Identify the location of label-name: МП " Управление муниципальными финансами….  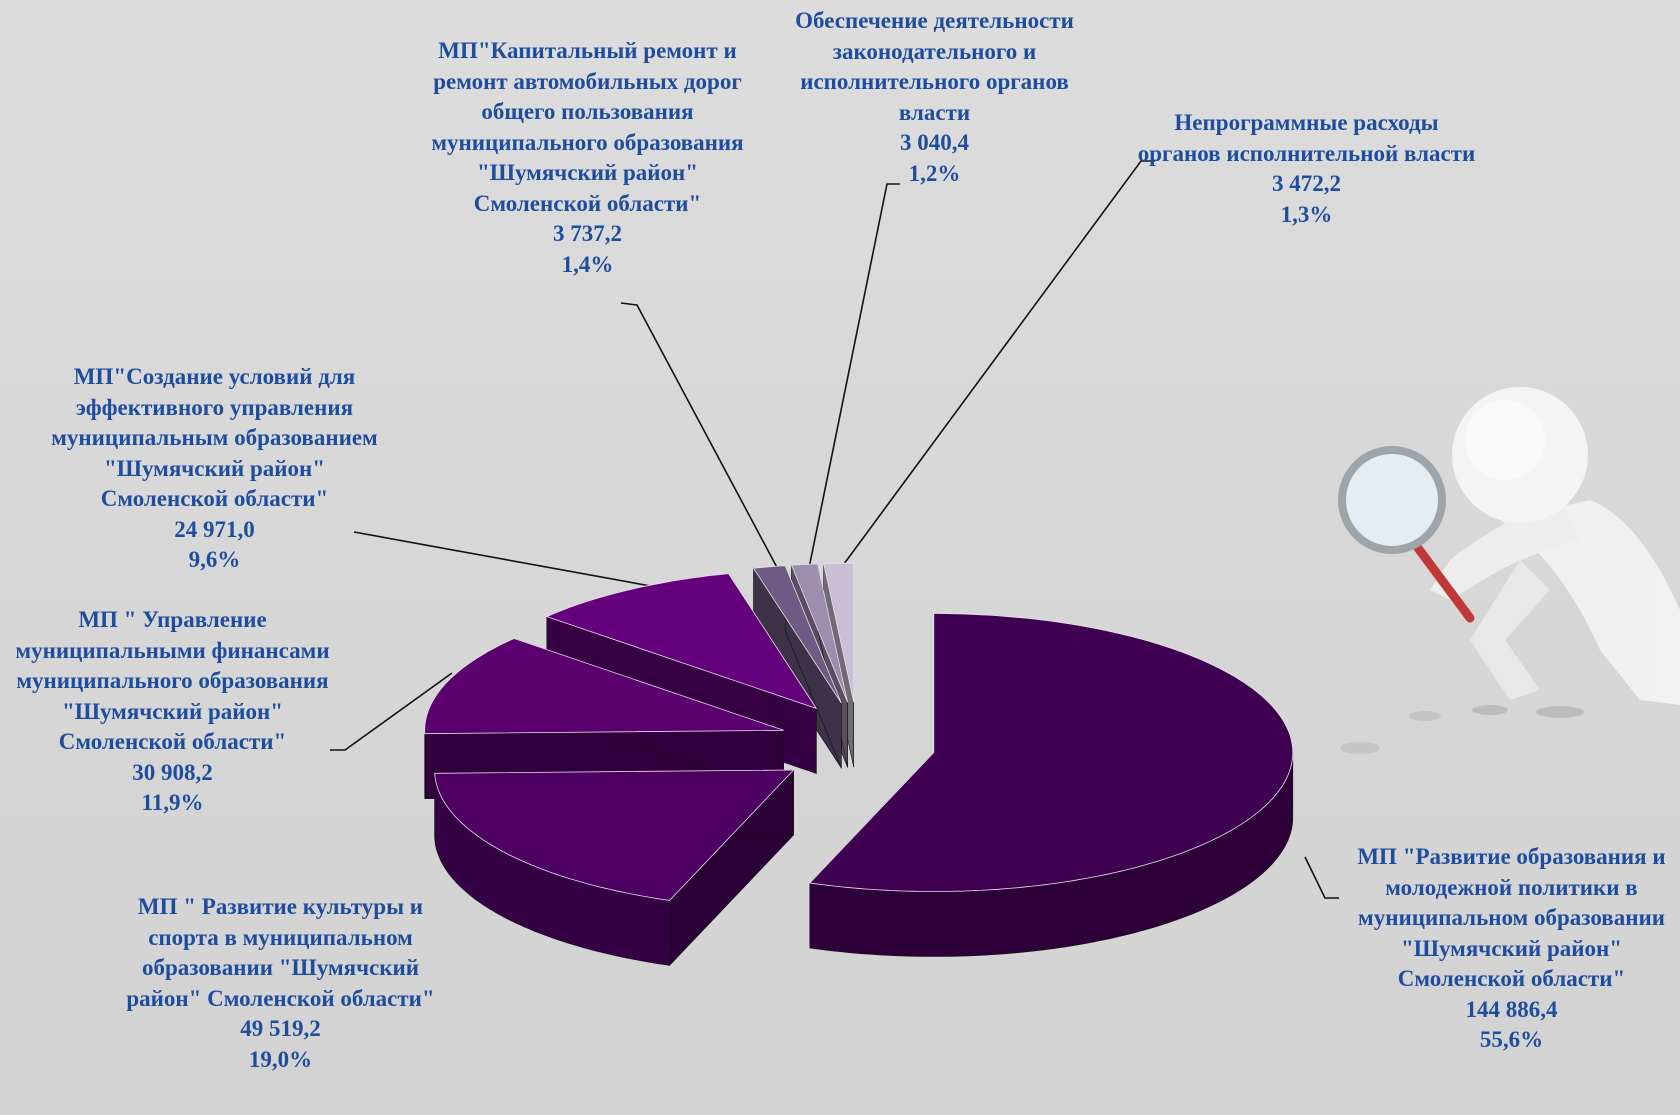
(172, 680).